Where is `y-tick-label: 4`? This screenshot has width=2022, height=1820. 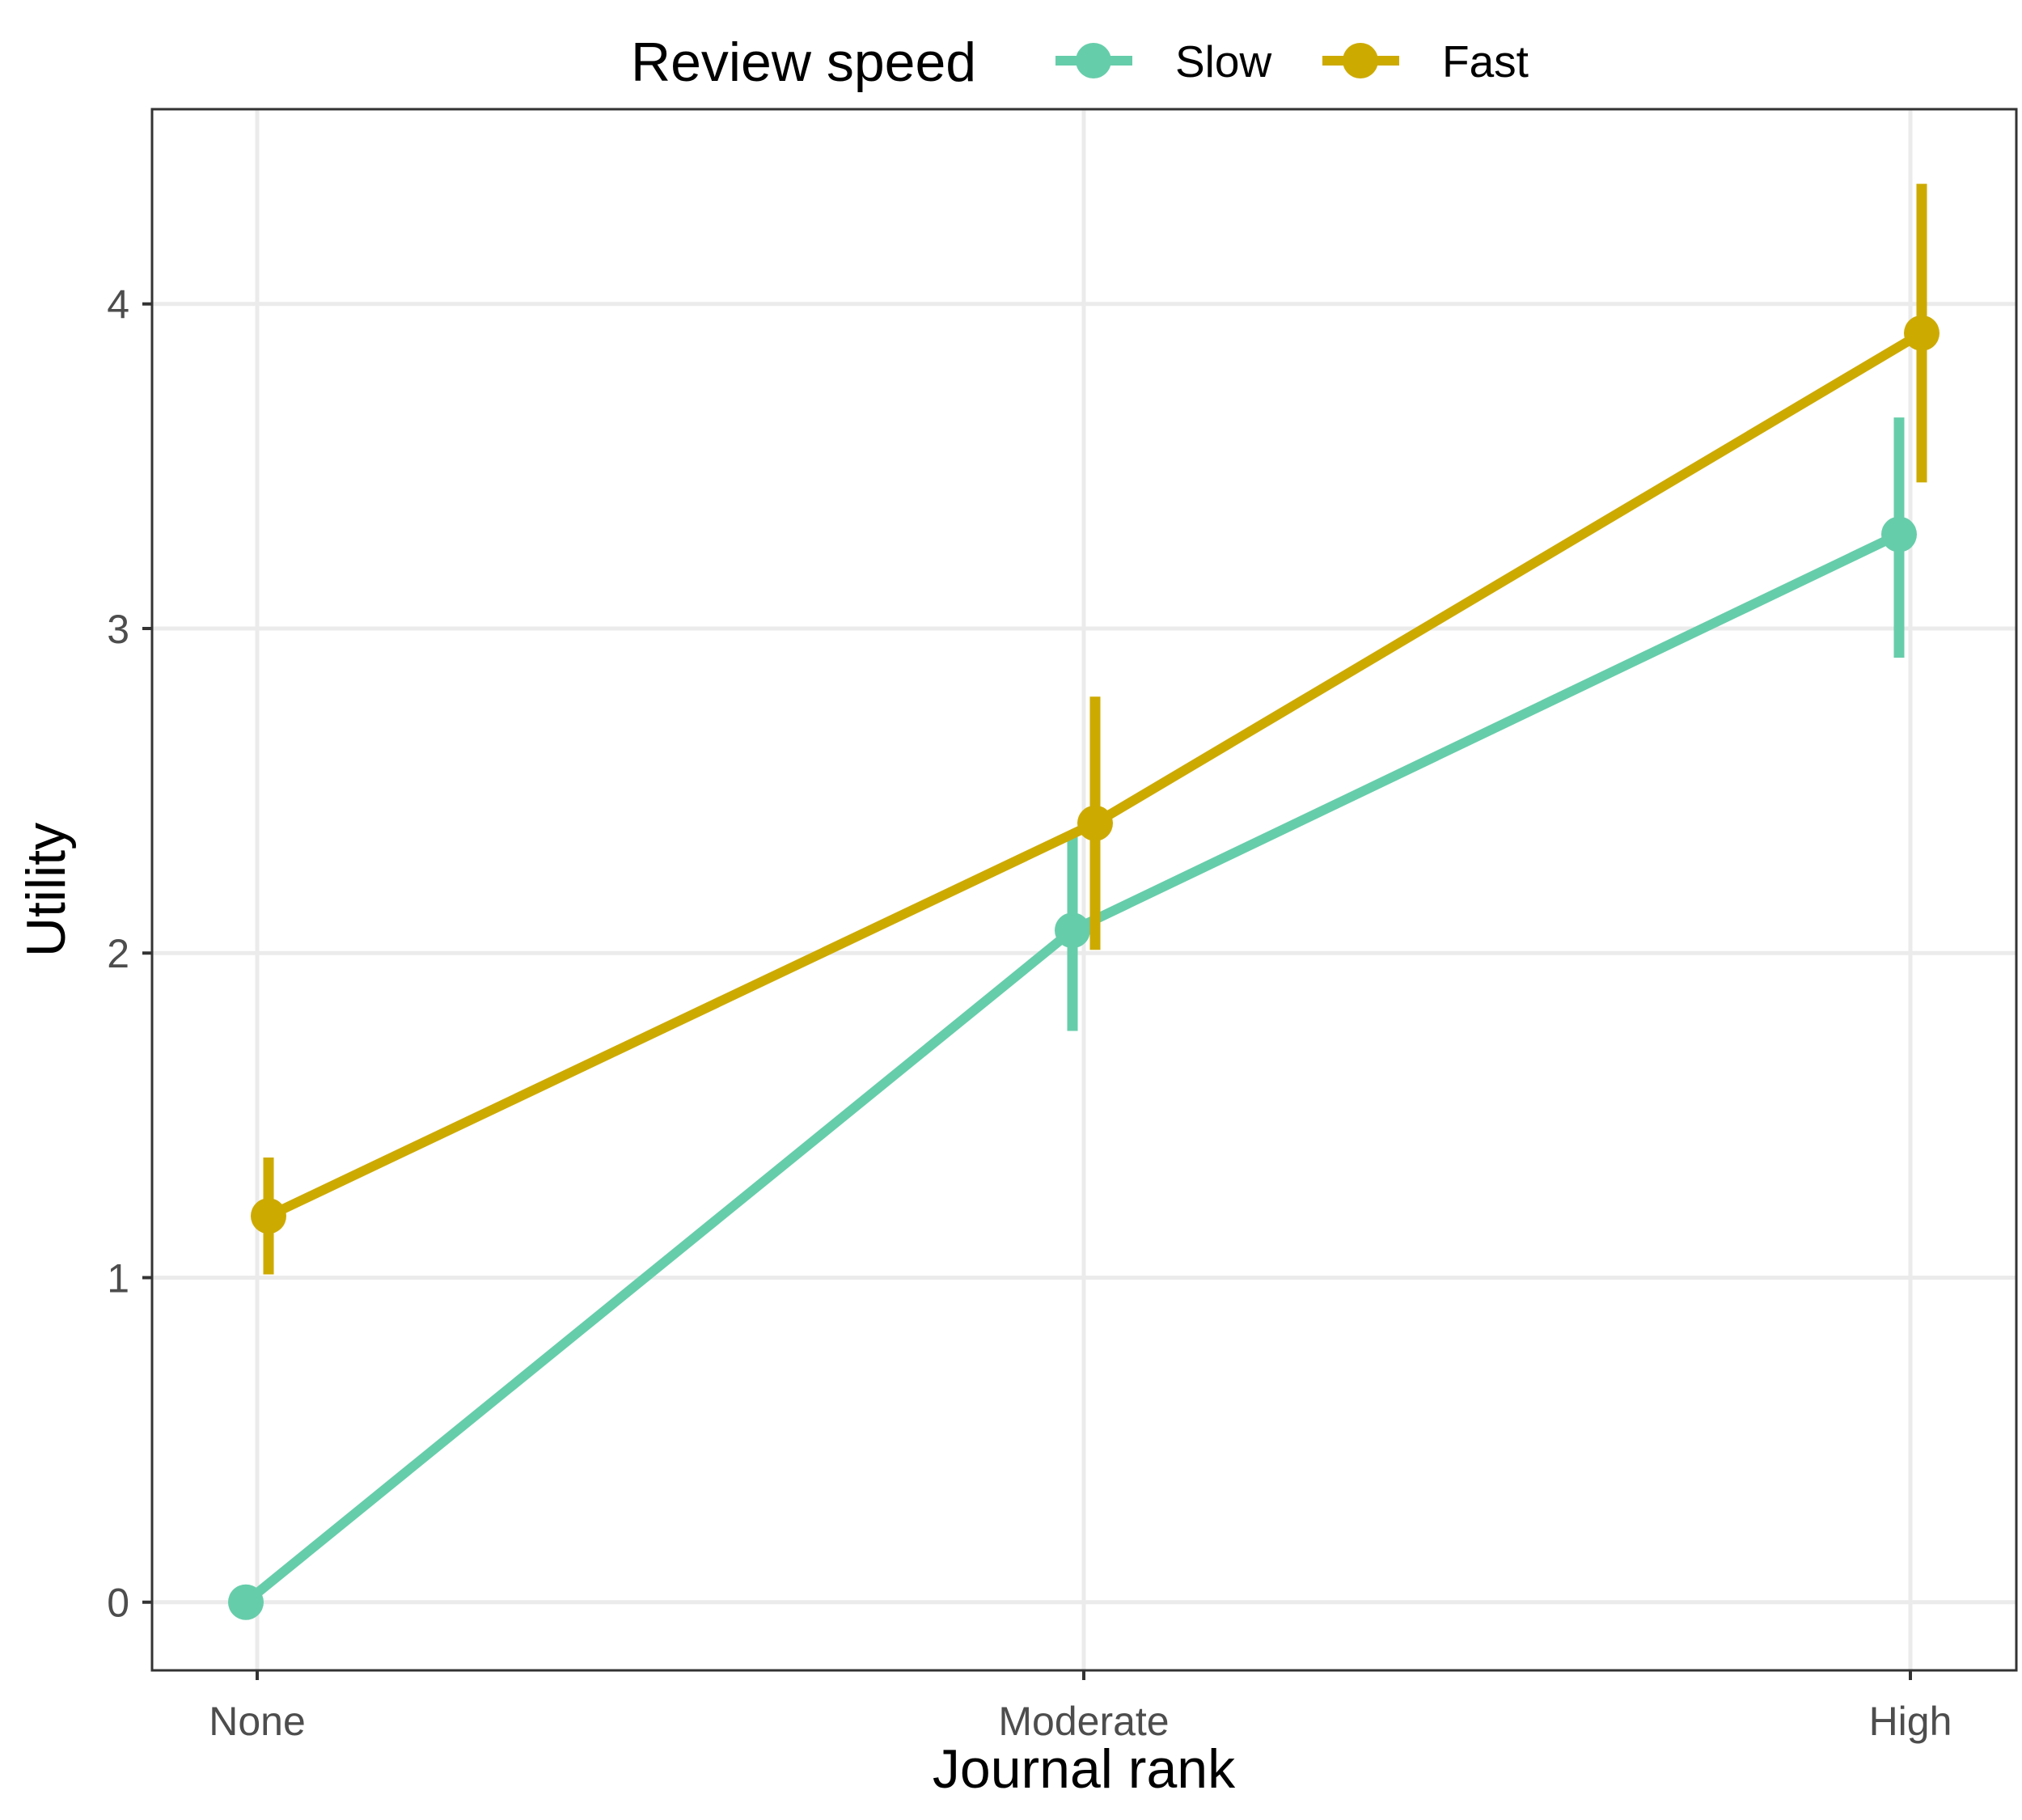
y-tick-label: 4 is located at coordinates (118, 305).